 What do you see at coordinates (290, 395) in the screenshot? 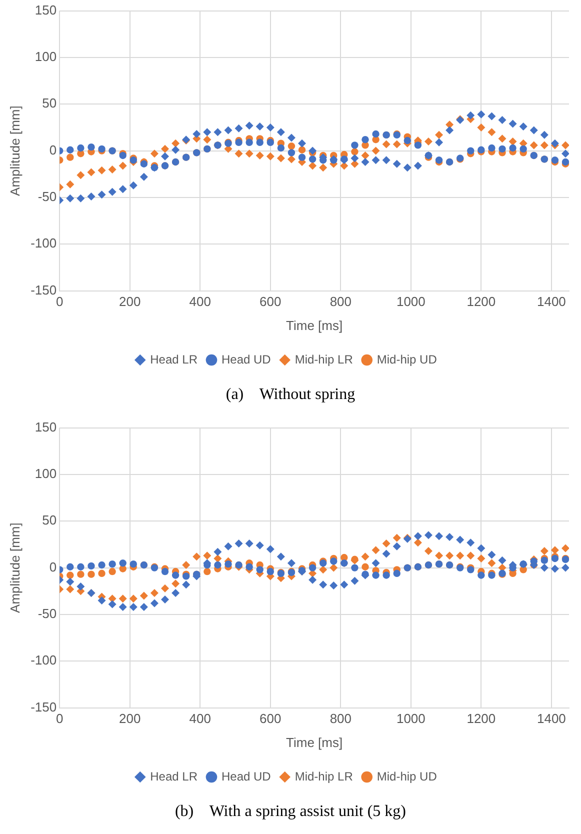
I see `text: (a) Without spring` at bounding box center [290, 395].